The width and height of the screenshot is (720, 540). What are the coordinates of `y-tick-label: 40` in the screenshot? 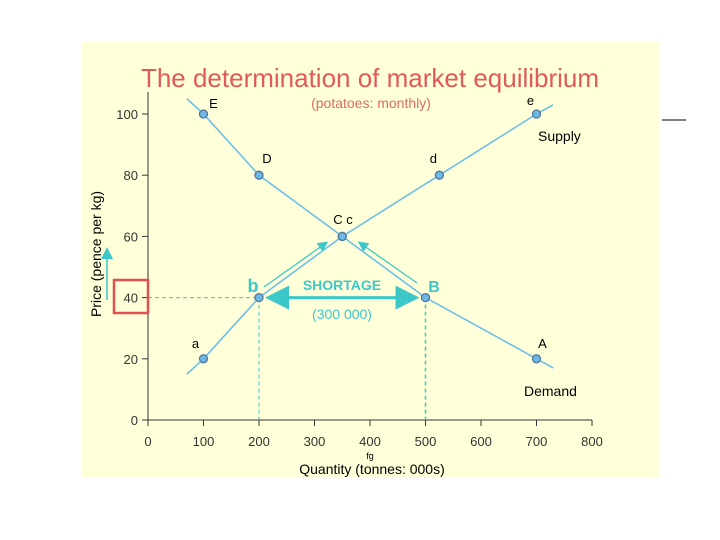 It's located at (131, 298).